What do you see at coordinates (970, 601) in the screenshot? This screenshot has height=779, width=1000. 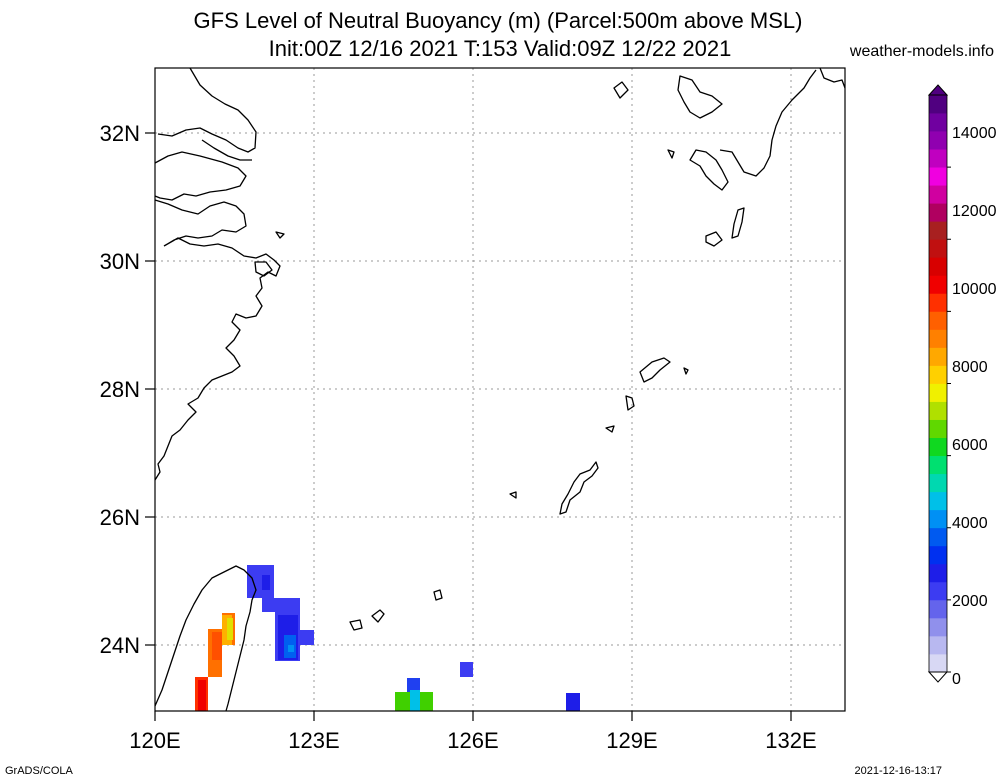 I see `colorbar-label-2000: 2000` at bounding box center [970, 601].